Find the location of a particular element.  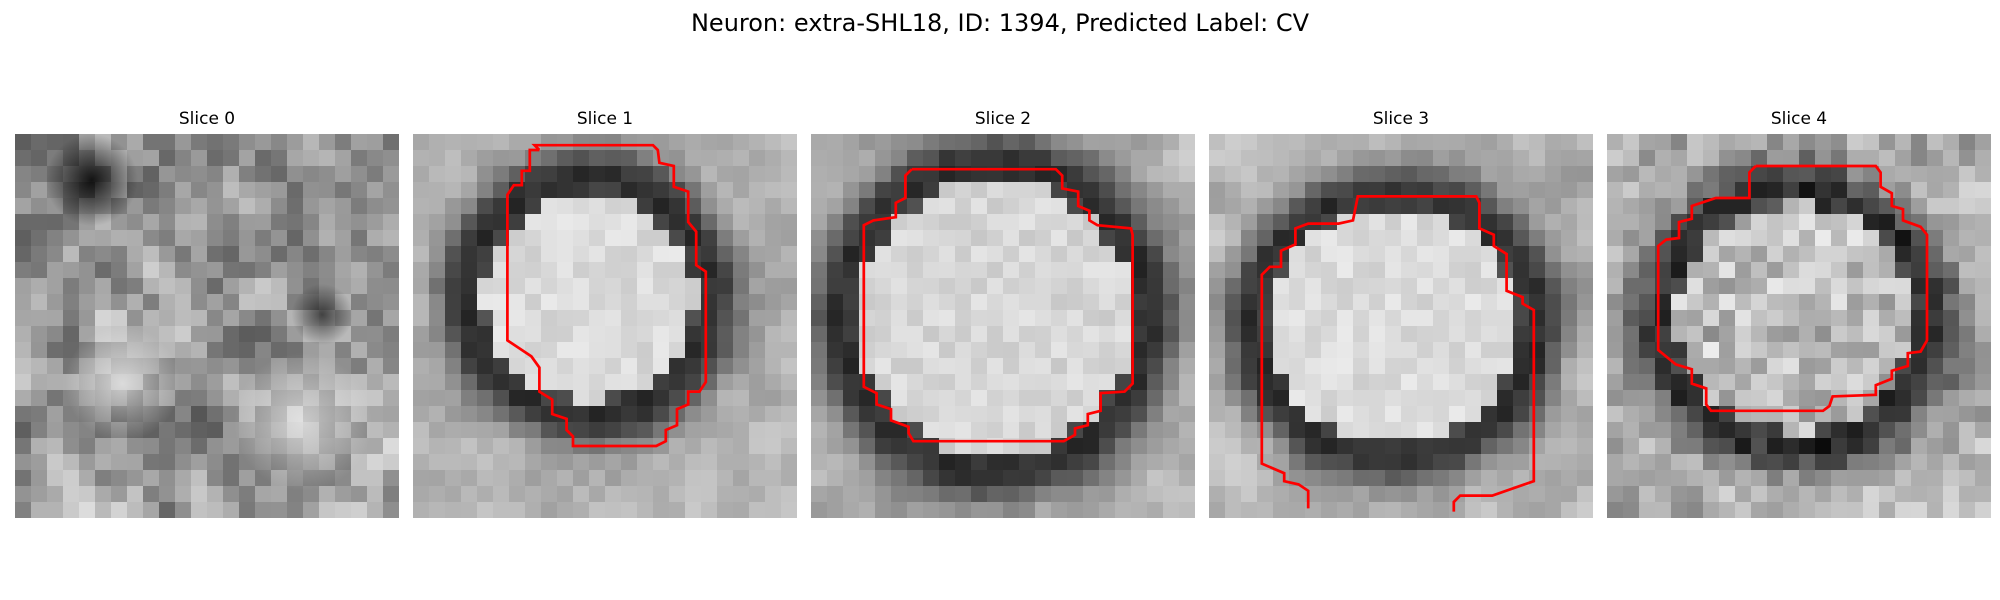

slice-title-3: Slice 3 is located at coordinates (1401, 119).